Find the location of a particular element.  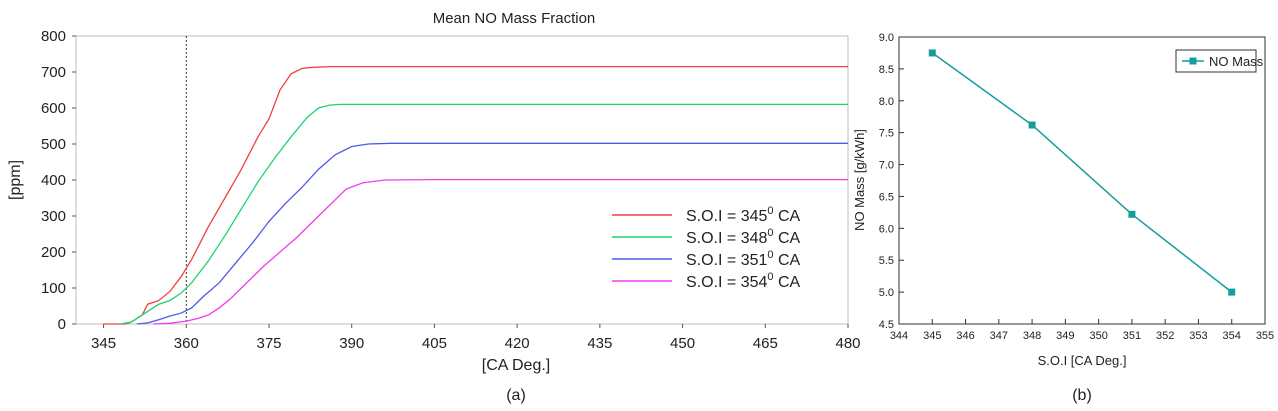

chart-b-xtick-label: 346 is located at coordinates (965, 336).